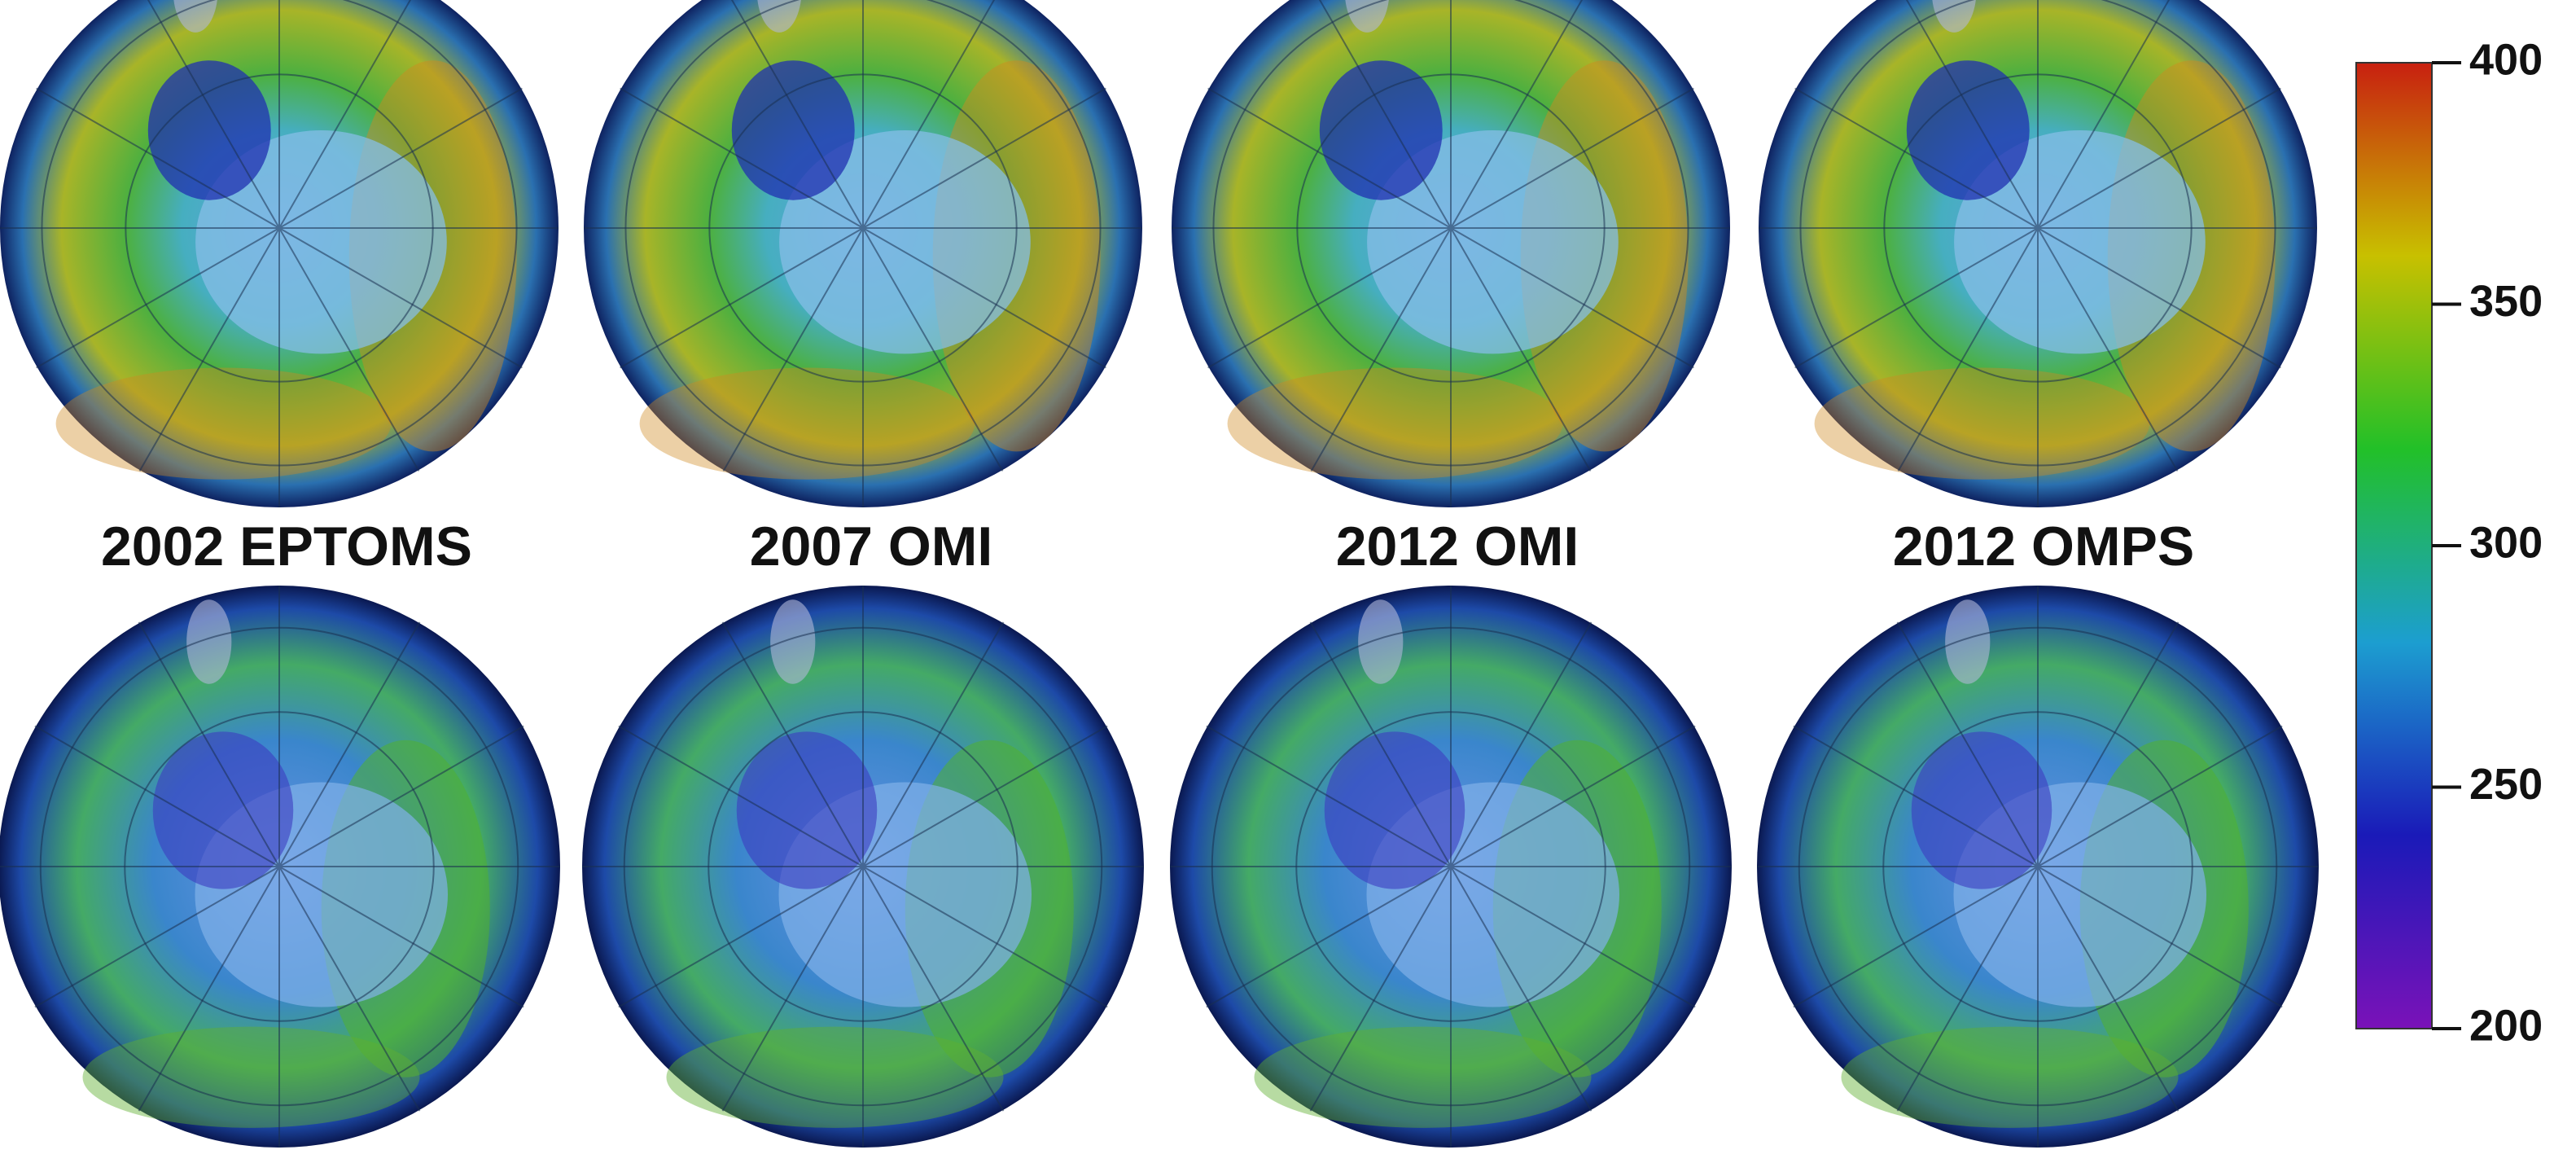 The height and width of the screenshot is (1163, 2576). I want to click on panel-label: 2012 OMPS, so click(2043, 546).